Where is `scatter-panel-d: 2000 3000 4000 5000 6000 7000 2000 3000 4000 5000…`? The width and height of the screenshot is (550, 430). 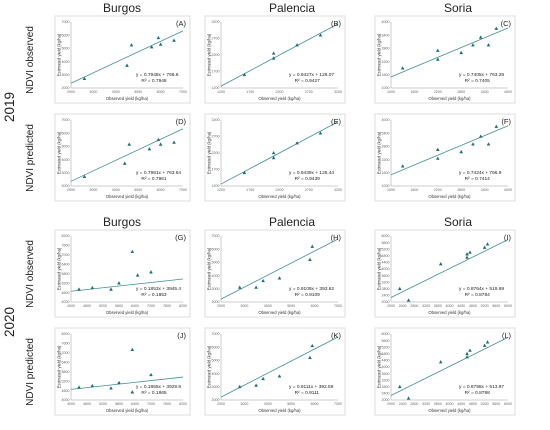 scatter-panel-d: 2000 3000 4000 5000 6000 7000 2000 3000 4000 5000… is located at coordinates (122, 157).